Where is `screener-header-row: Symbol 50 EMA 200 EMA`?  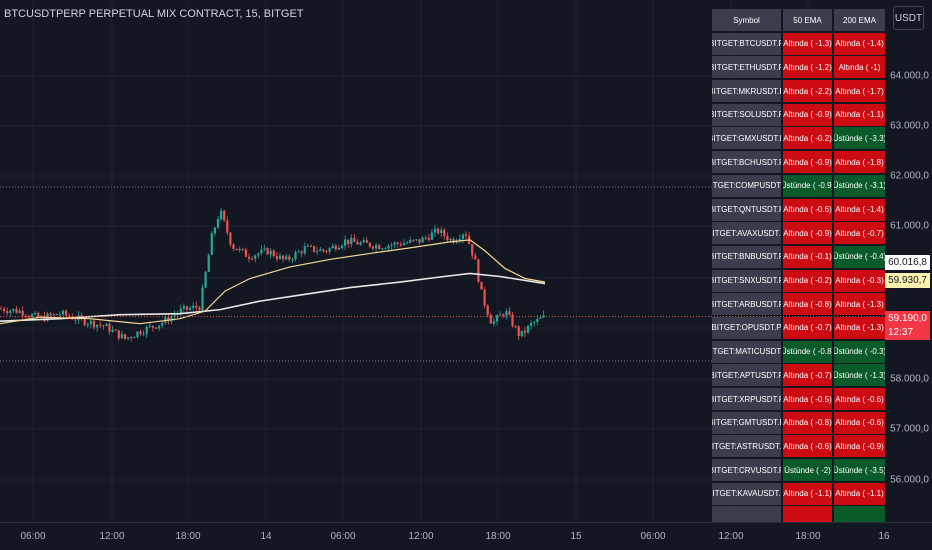 screener-header-row: Symbol 50 EMA 200 EMA is located at coordinates (798, 20).